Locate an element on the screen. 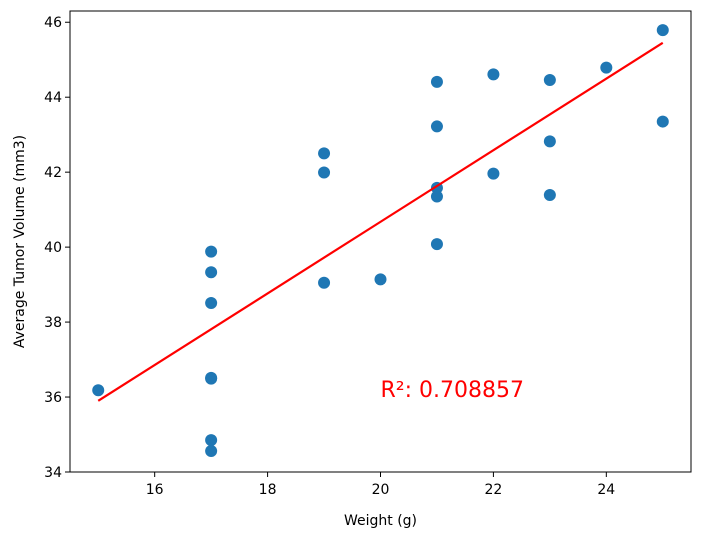  y-tick-label: 42 is located at coordinates (53, 173).